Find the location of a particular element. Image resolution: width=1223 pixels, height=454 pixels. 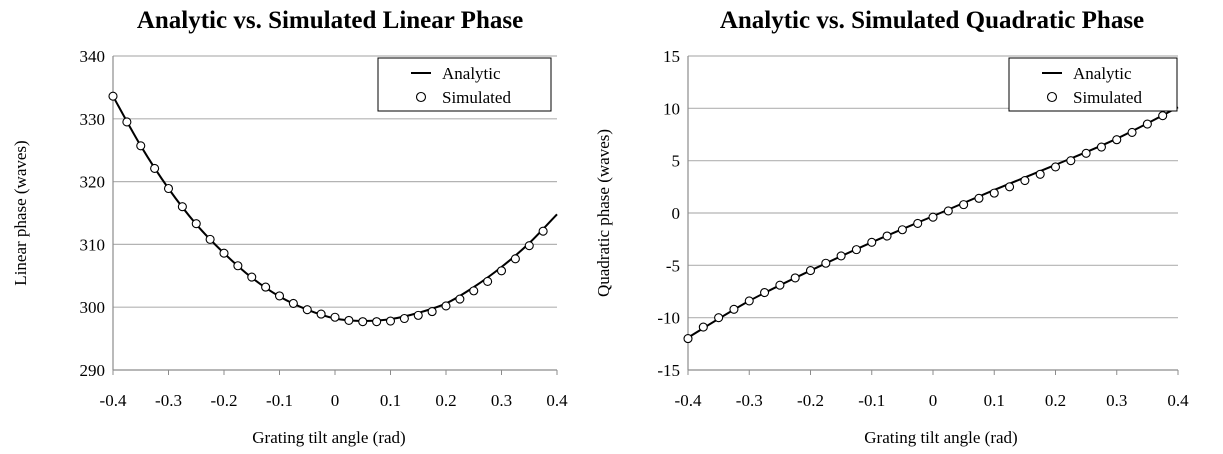

quadratic-x-tick-label: -0.2 is located at coordinates (810, 400).